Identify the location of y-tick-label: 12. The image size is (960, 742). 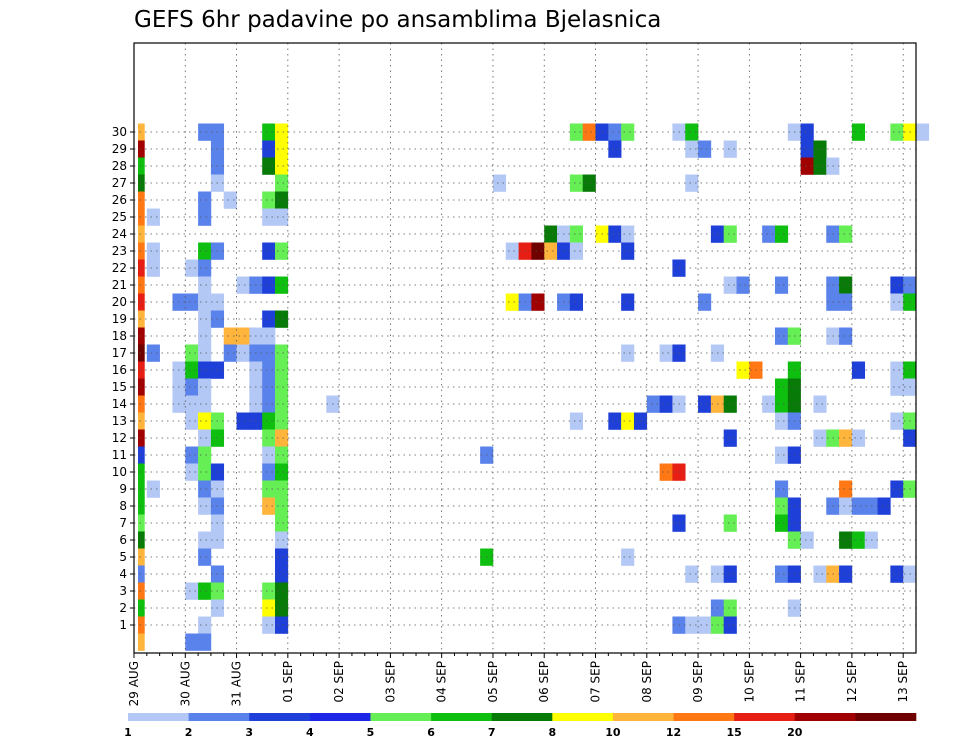
(119, 438).